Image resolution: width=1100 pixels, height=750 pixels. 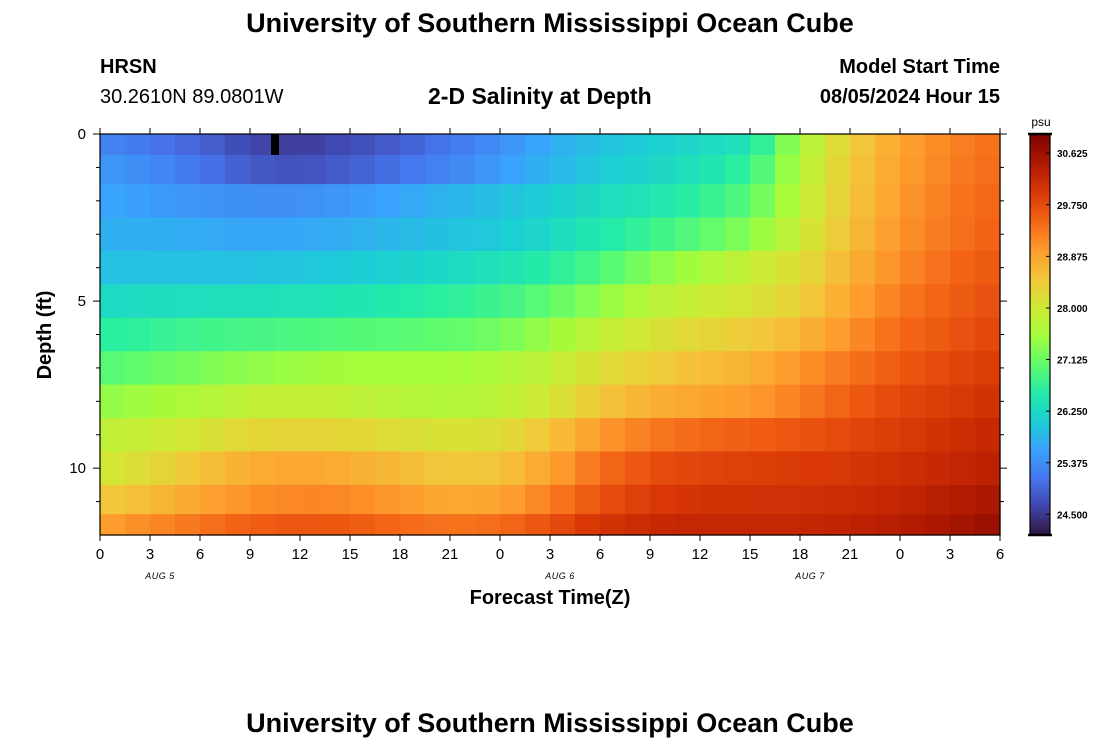 I want to click on colorbar-tick-label: 27.125, so click(x=1072, y=361).